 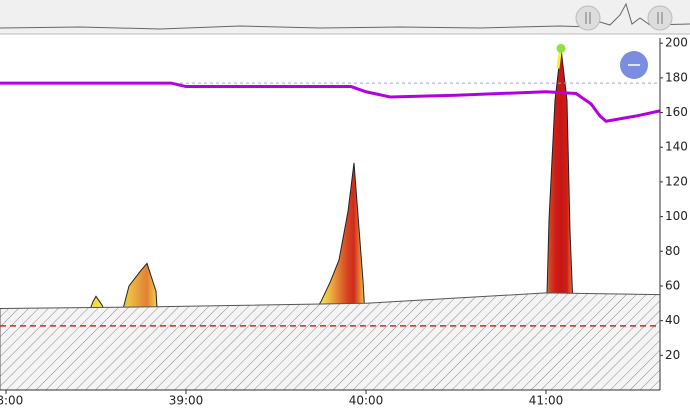 I want to click on x-tick-label: 41:00, so click(x=546, y=401).